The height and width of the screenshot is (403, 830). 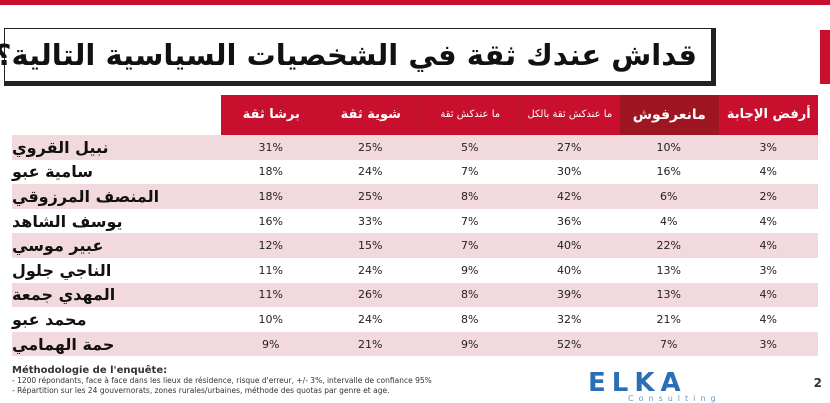 What do you see at coordinates (63, 344) in the screenshot?
I see `politician-name: حمة الهمامي` at bounding box center [63, 344].